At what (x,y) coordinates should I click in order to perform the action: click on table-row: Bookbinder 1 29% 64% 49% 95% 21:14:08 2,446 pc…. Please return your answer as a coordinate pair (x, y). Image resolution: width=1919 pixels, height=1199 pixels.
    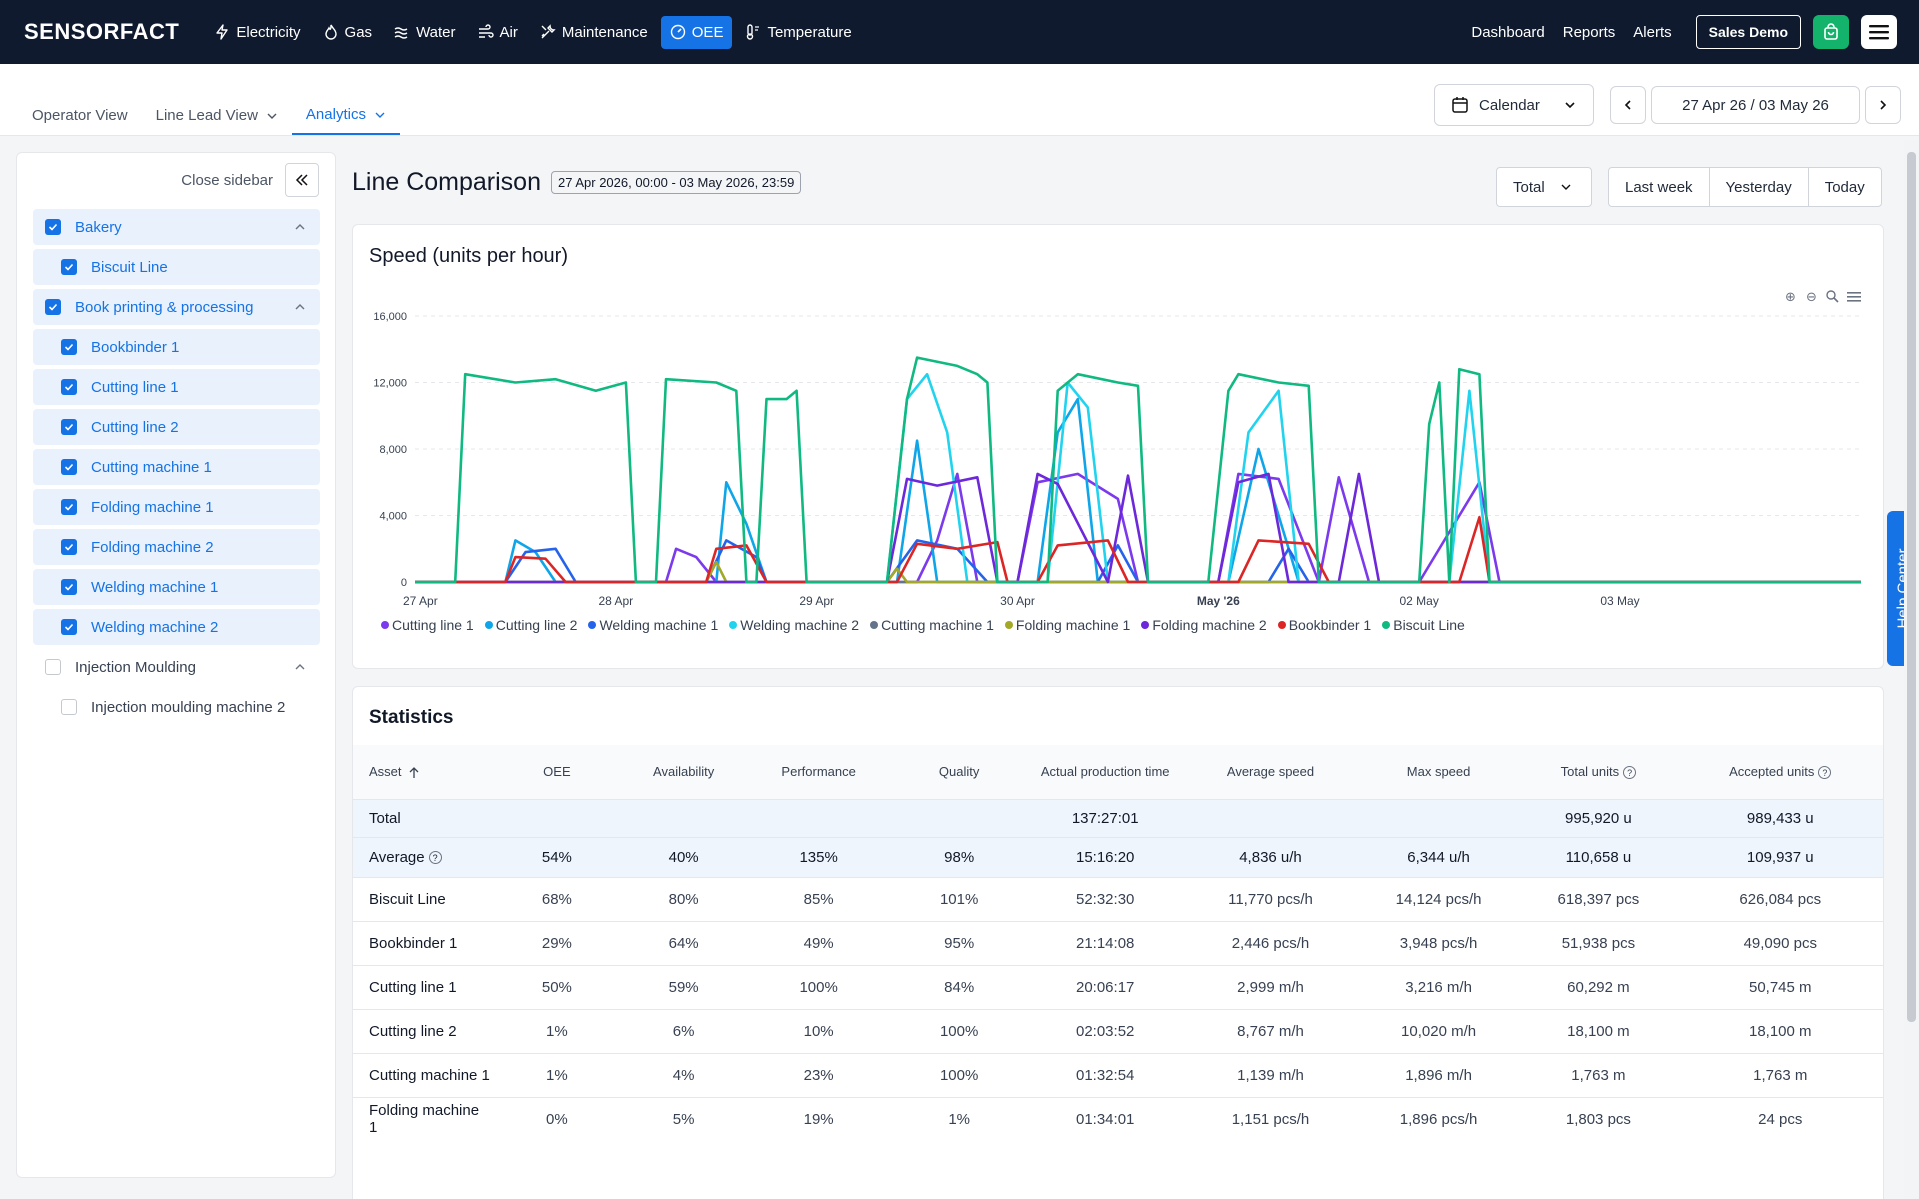
    Looking at the image, I should click on (1118, 942).